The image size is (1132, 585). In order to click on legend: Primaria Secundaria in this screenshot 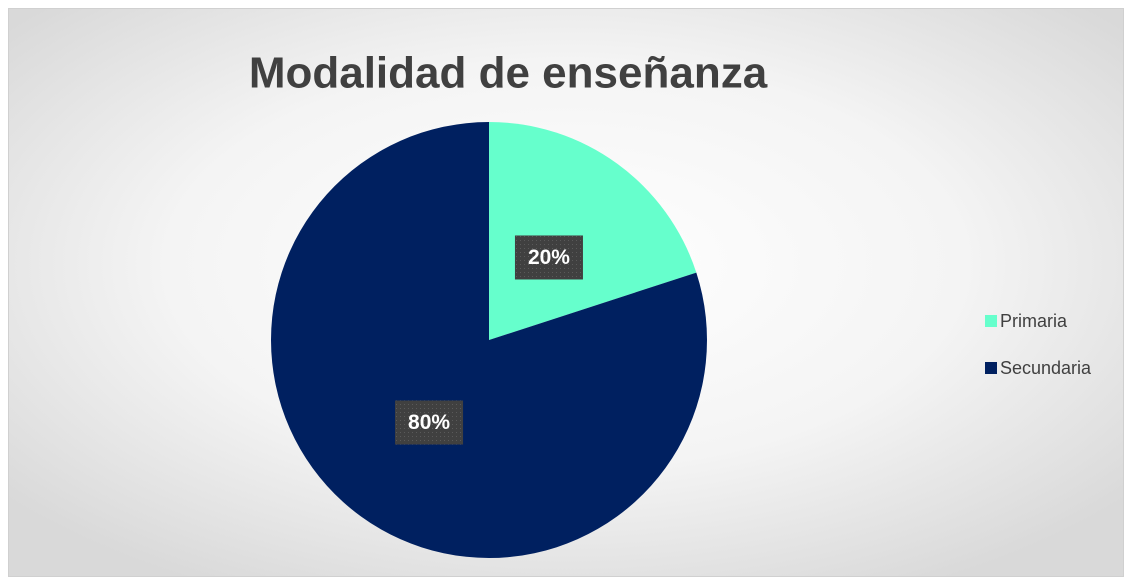, I will do `click(1038, 344)`.